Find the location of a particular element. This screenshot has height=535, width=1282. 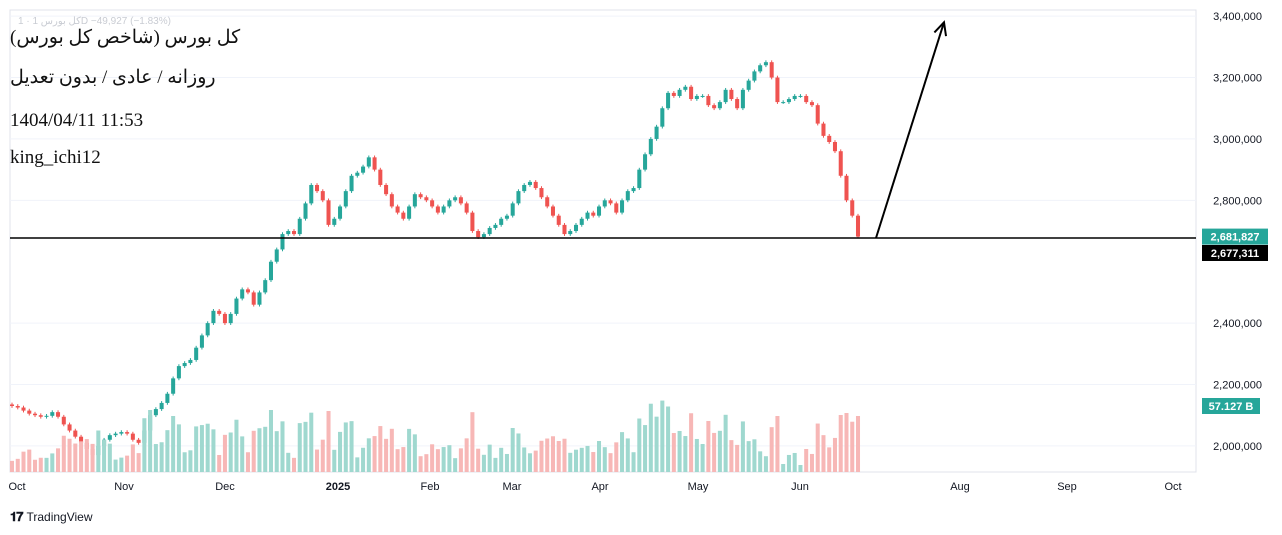

projection-arrow-shaft is located at coordinates (910, 130).